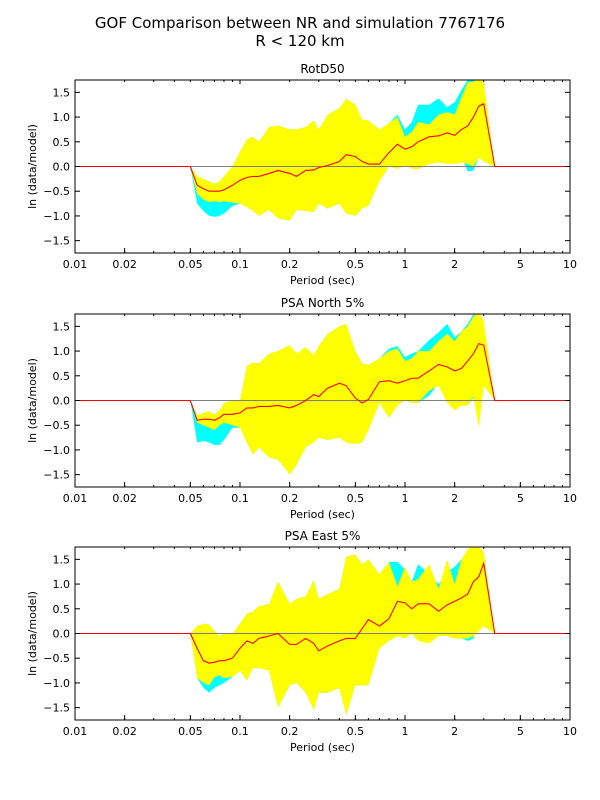 The image size is (600, 800). I want to click on figure-subtitle: R < 120 km, so click(300, 41).